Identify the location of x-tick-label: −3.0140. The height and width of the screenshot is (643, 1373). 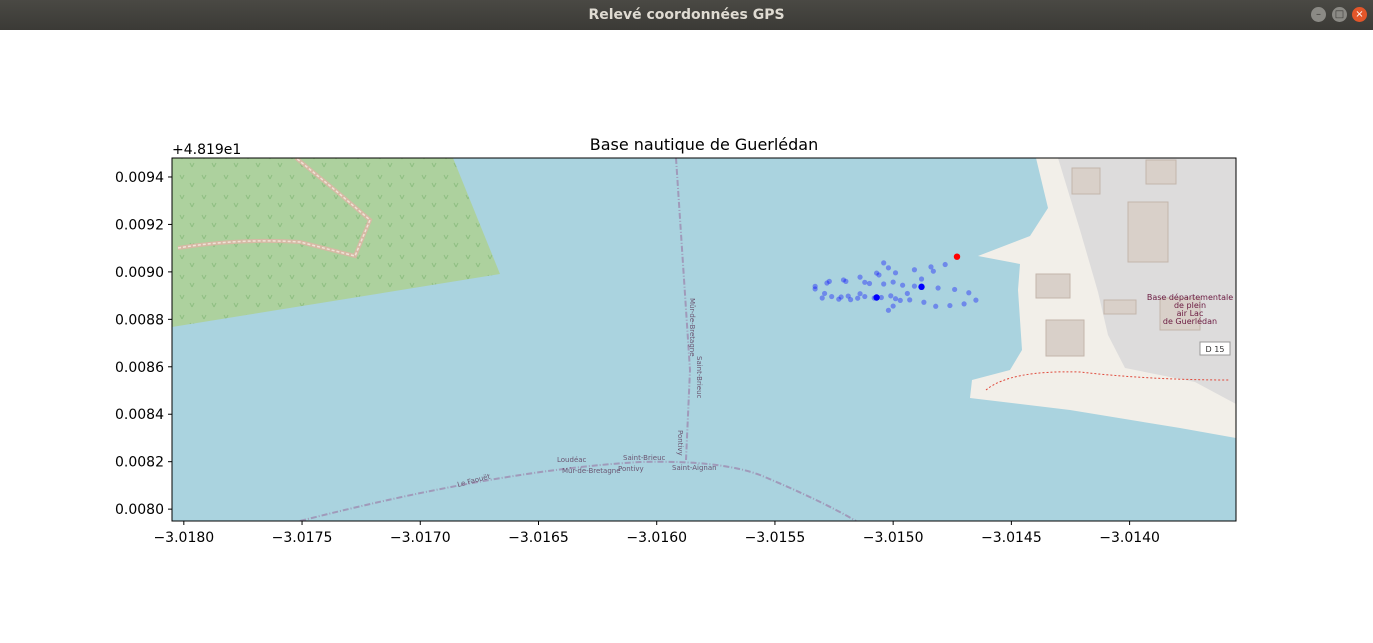
(1129, 538).